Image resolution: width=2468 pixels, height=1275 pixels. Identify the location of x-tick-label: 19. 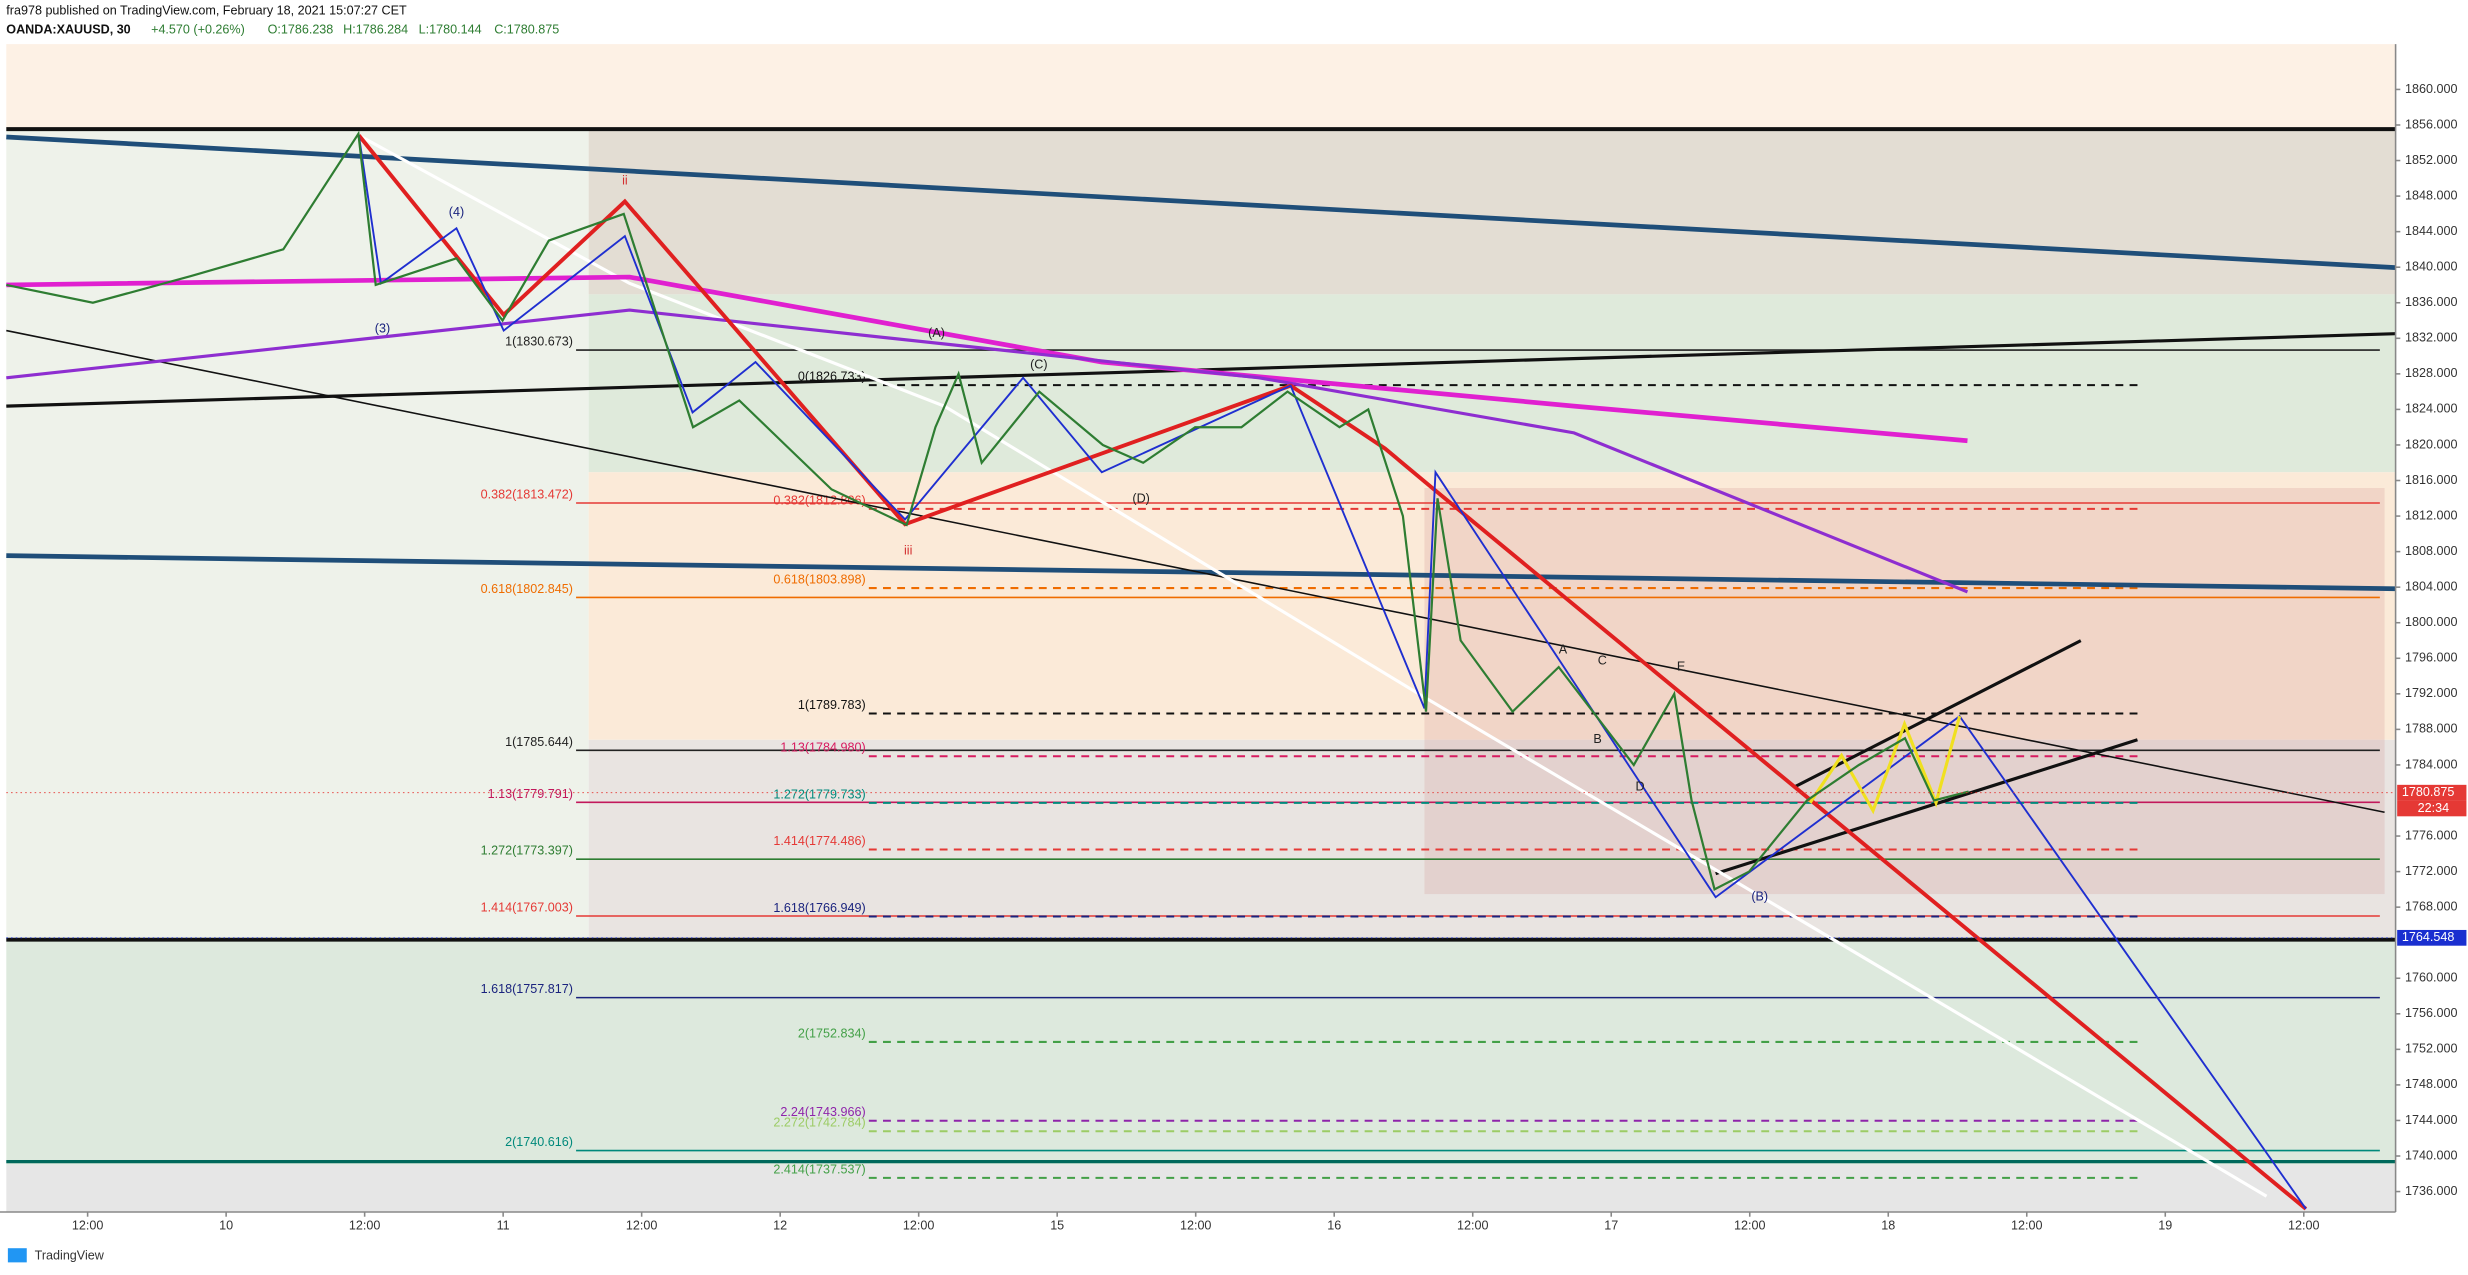
(2165, 1225).